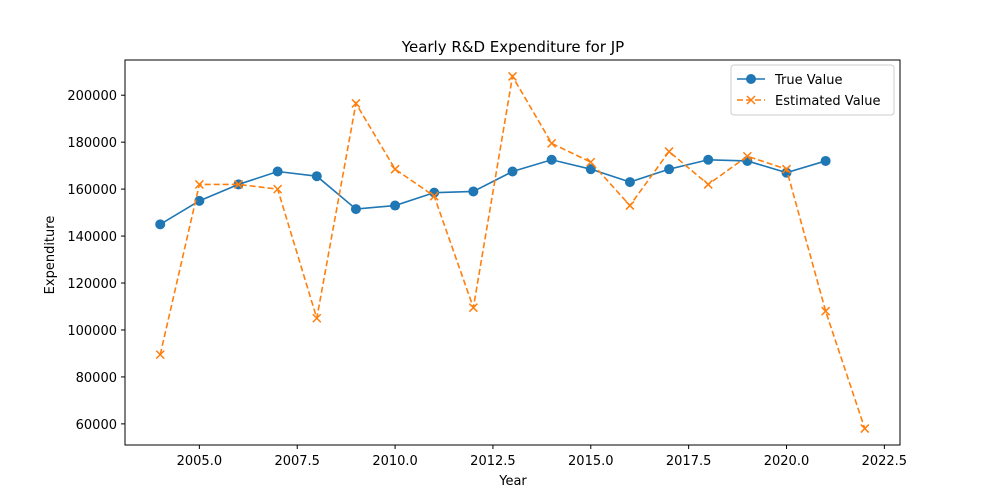 The image size is (1000, 500). What do you see at coordinates (92, 284) in the screenshot?
I see `y-tick-label: 120000` at bounding box center [92, 284].